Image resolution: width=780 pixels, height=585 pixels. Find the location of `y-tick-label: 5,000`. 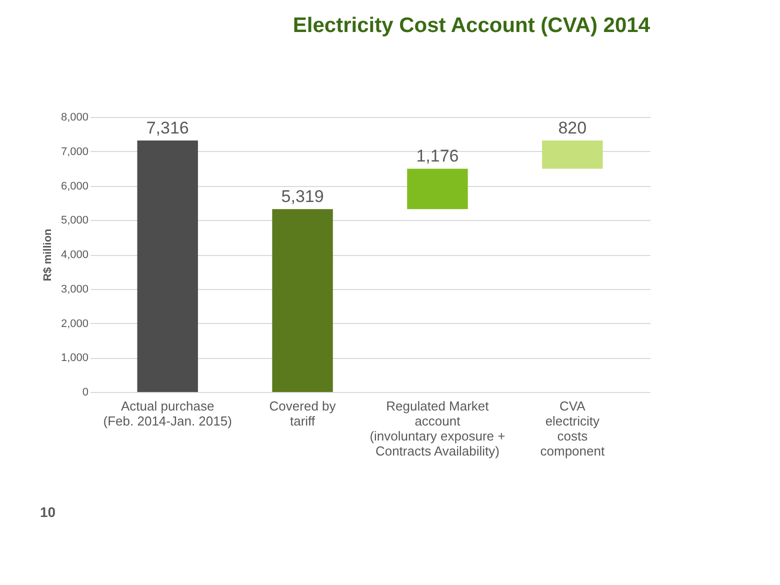

y-tick-label: 5,000 is located at coordinates (74, 220).